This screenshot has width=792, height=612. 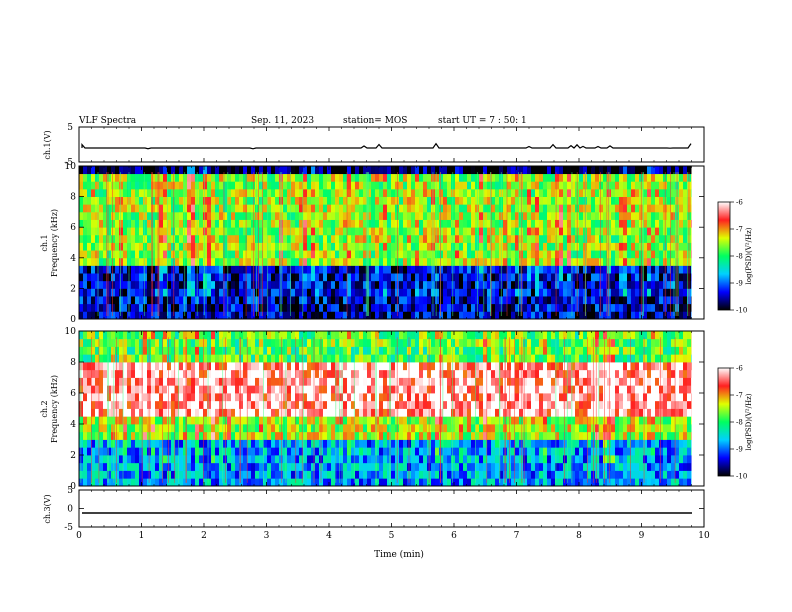 What do you see at coordinates (724, 256) in the screenshot?
I see `ch1-colorbar-scale` at bounding box center [724, 256].